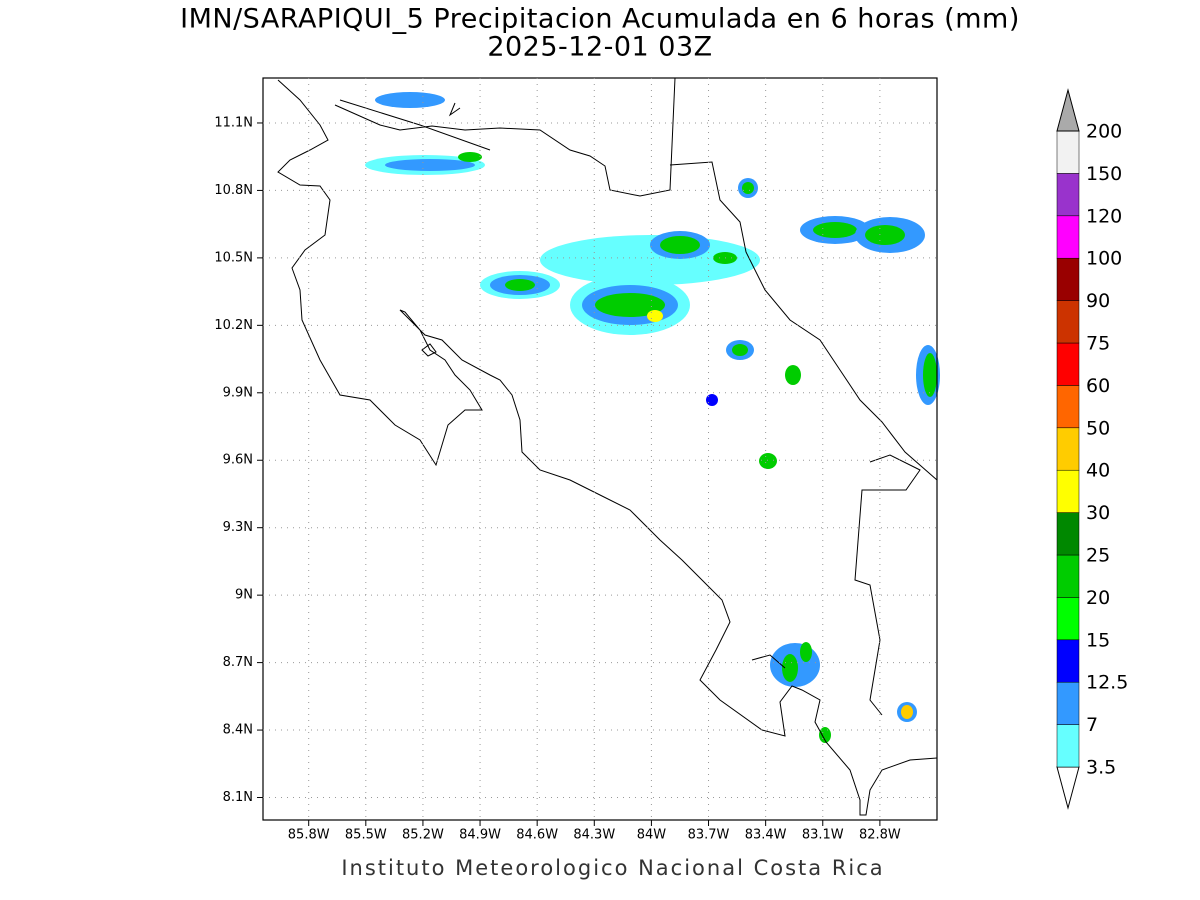 The height and width of the screenshot is (900, 1200). What do you see at coordinates (233, 190) in the screenshot?
I see `y-tick-label: 10.8N` at bounding box center [233, 190].